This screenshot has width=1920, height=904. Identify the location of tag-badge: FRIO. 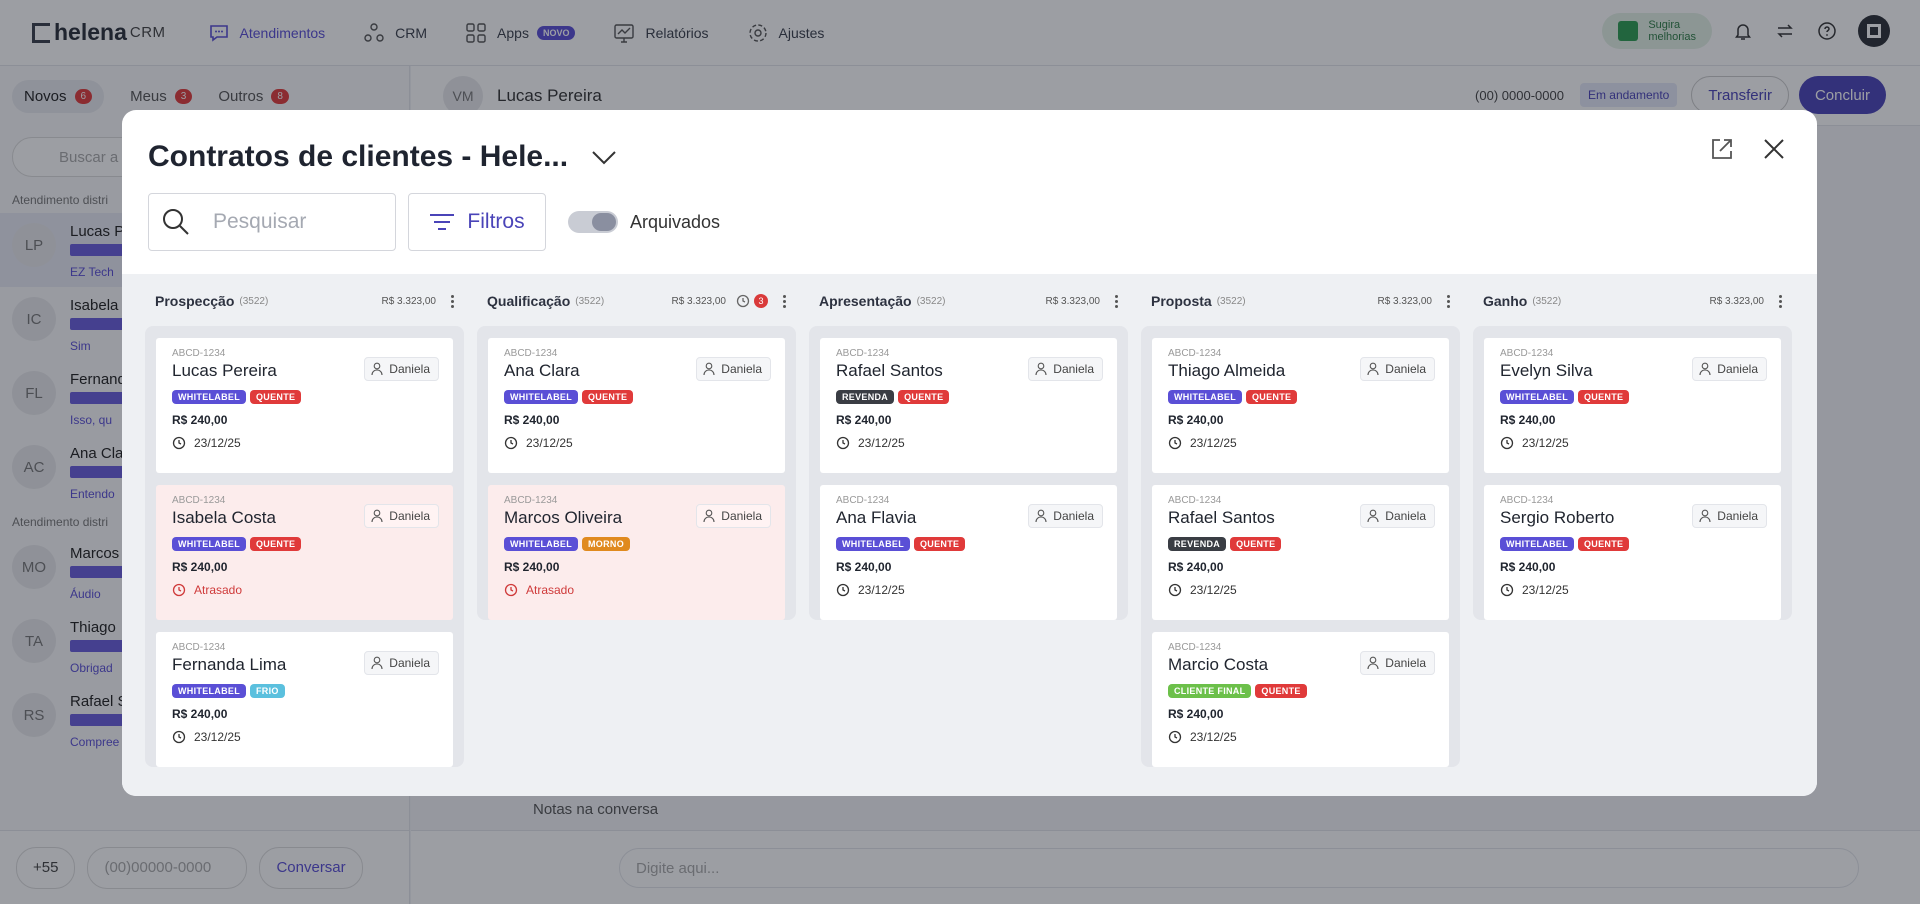
(267, 691).